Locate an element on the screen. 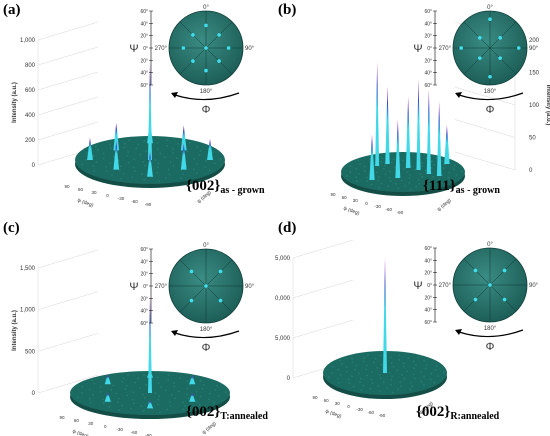 Image resolution: width=550 pixels, height=436 pixels. plane-label-b: {111}as - grown is located at coordinates (461, 187).